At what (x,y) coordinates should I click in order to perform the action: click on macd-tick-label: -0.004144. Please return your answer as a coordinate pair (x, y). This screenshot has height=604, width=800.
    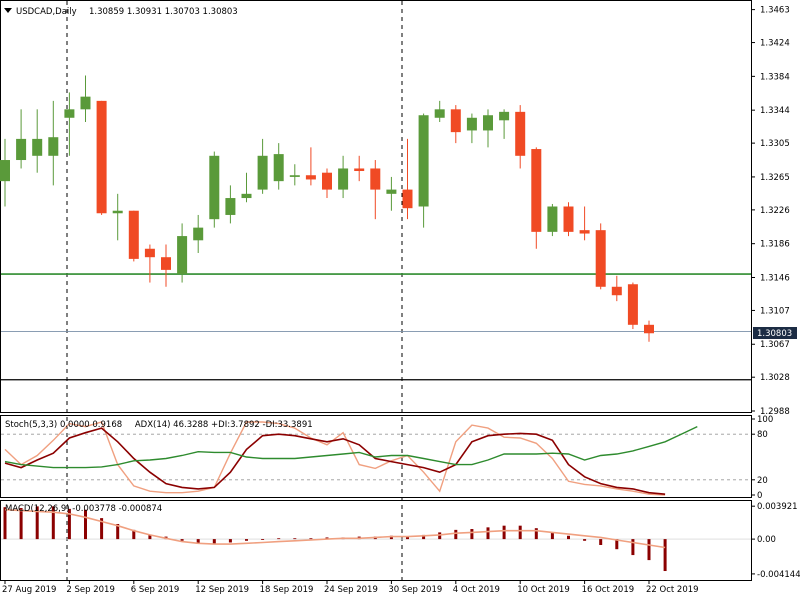
    Looking at the image, I should click on (778, 575).